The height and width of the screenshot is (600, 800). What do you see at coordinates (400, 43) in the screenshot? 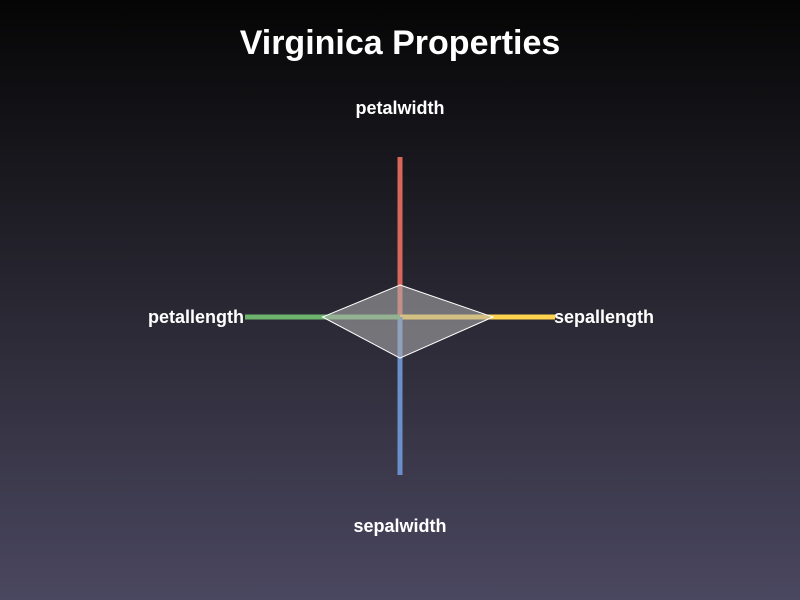
I see `chart-title: Virginica Properties` at bounding box center [400, 43].